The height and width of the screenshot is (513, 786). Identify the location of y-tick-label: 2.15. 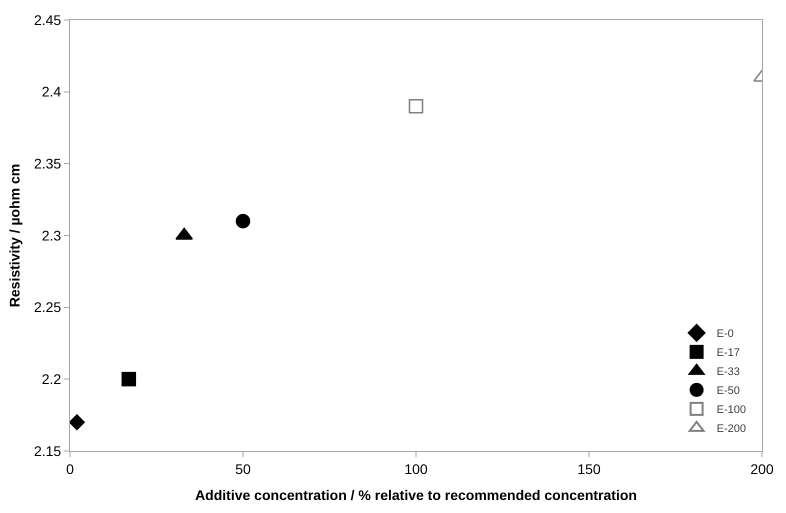
(48, 450).